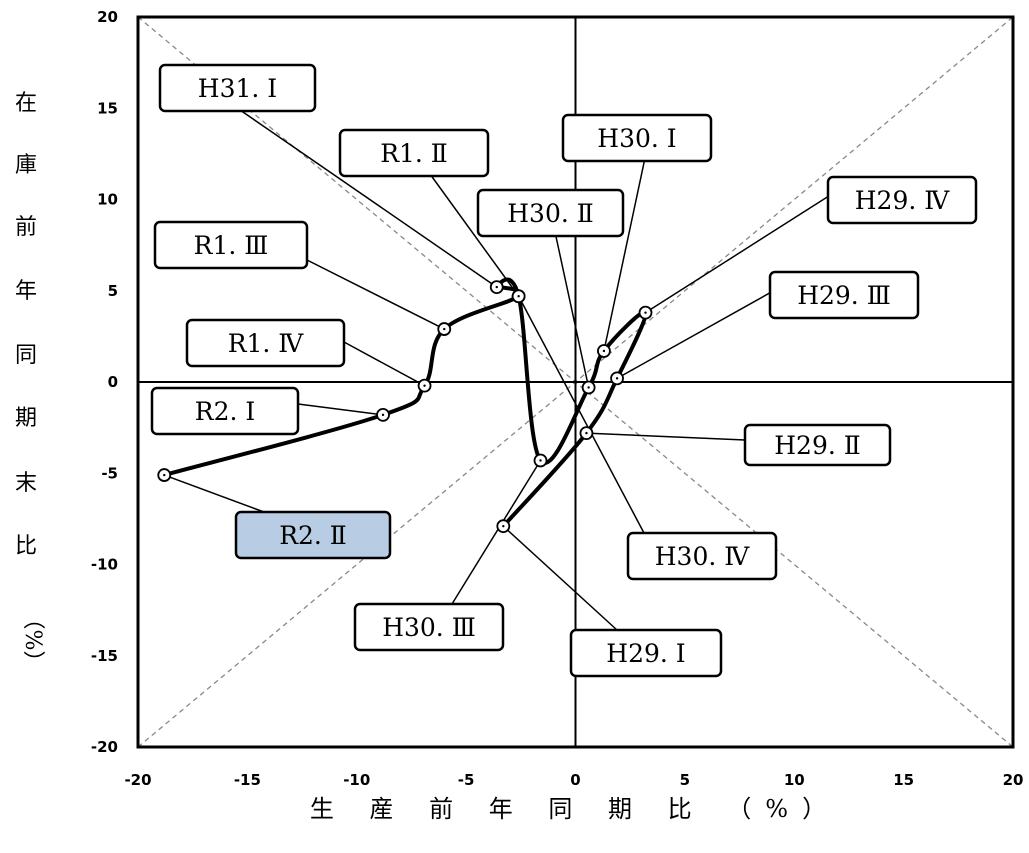 The width and height of the screenshot is (1029, 853). Describe the element at coordinates (575, 809) in the screenshot. I see `x-axis-title: 生 産 前 年 同 期 比 （%）` at that location.